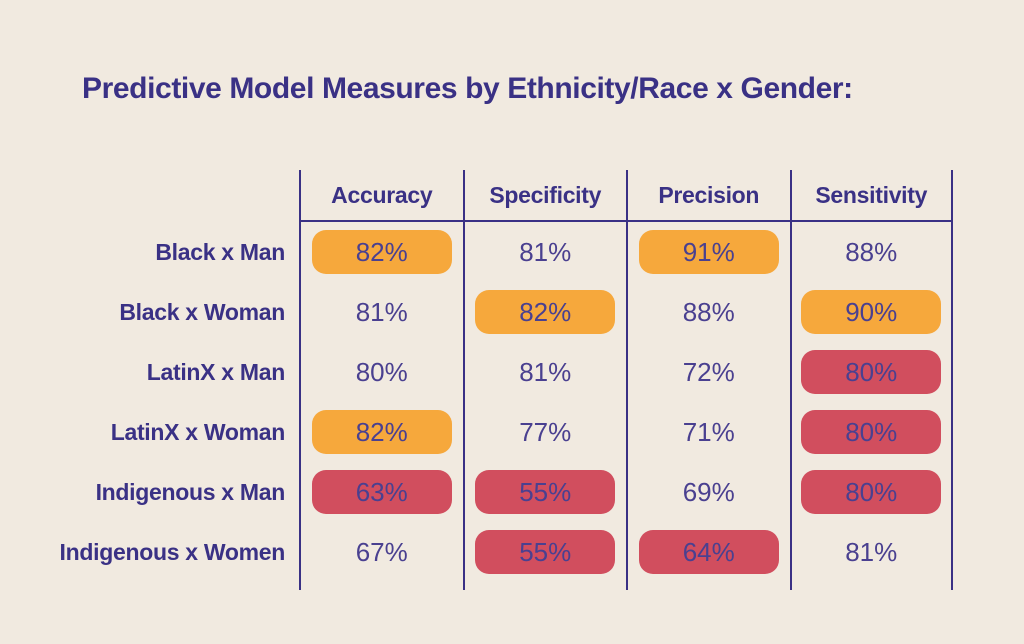 Image resolution: width=1024 pixels, height=644 pixels. I want to click on column-header-specificity: Specificity, so click(544, 196).